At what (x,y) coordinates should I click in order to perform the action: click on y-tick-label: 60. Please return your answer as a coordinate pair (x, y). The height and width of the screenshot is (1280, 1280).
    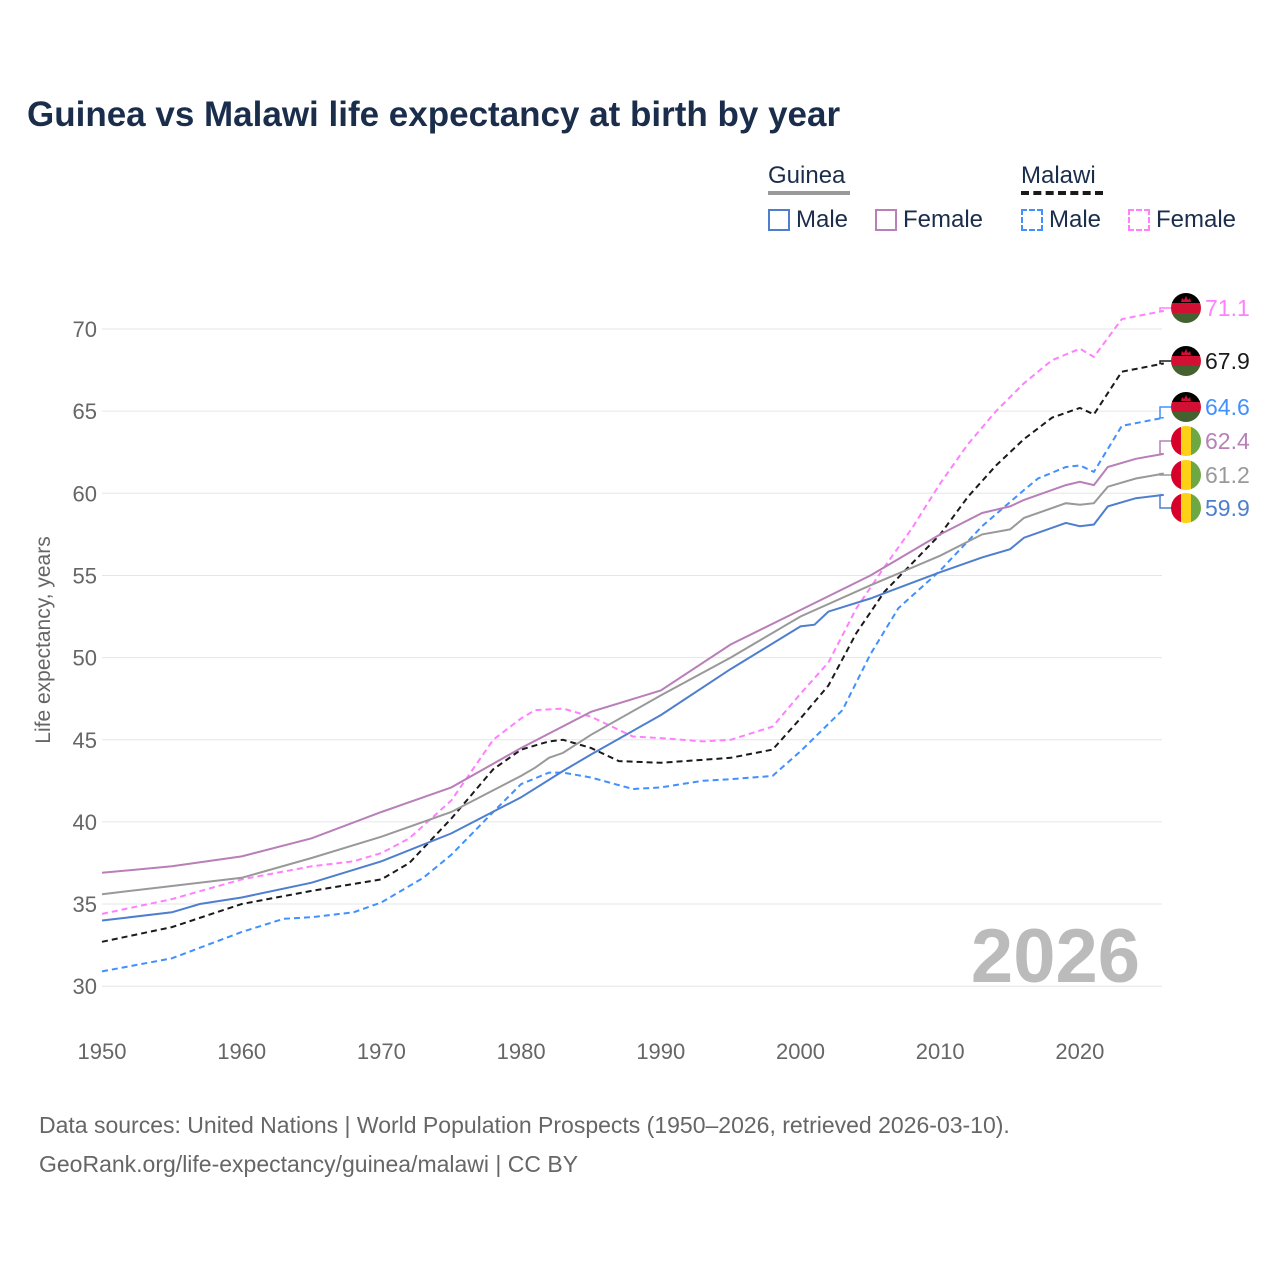
    Looking at the image, I should click on (85, 493).